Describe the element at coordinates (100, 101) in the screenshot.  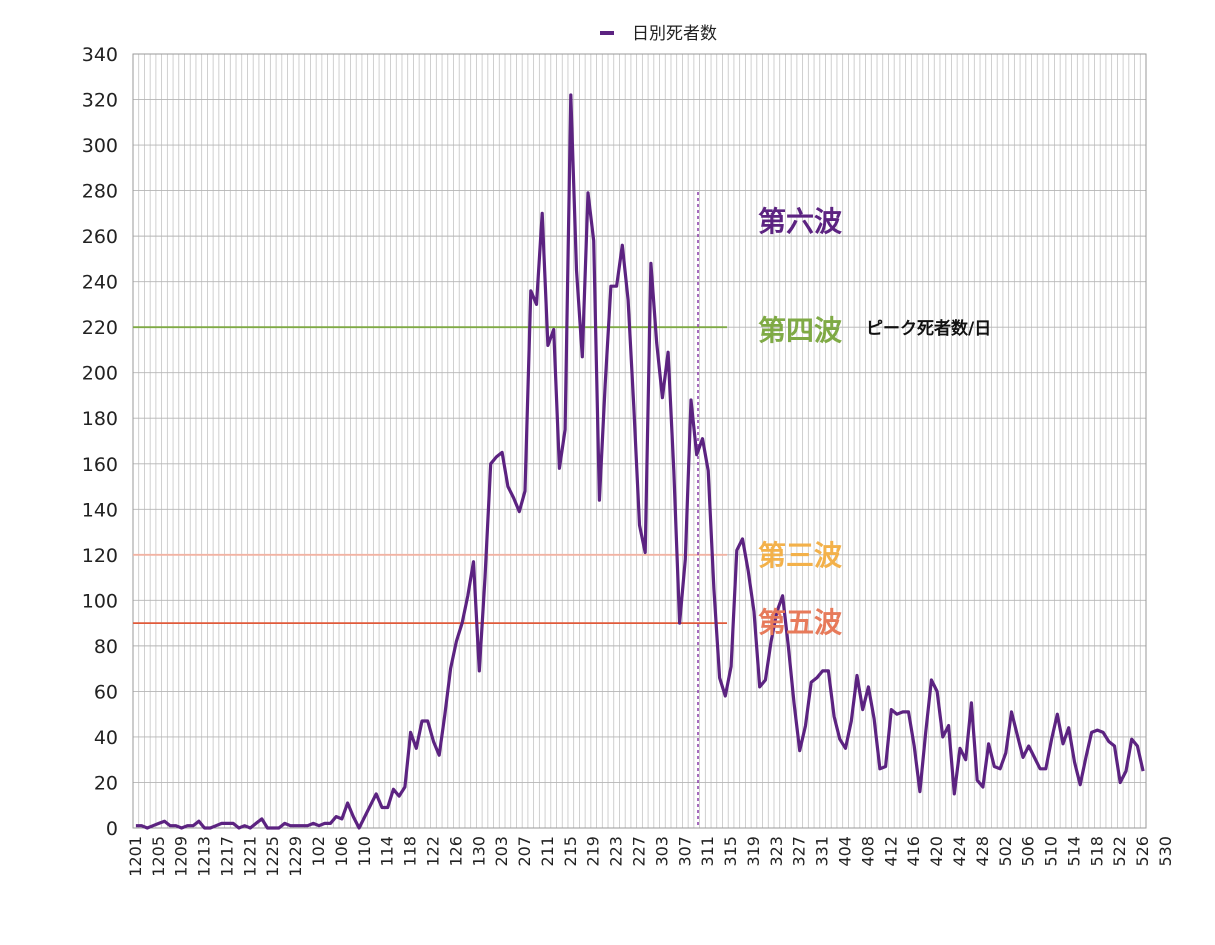
I see `y-tick-label: 320` at that location.